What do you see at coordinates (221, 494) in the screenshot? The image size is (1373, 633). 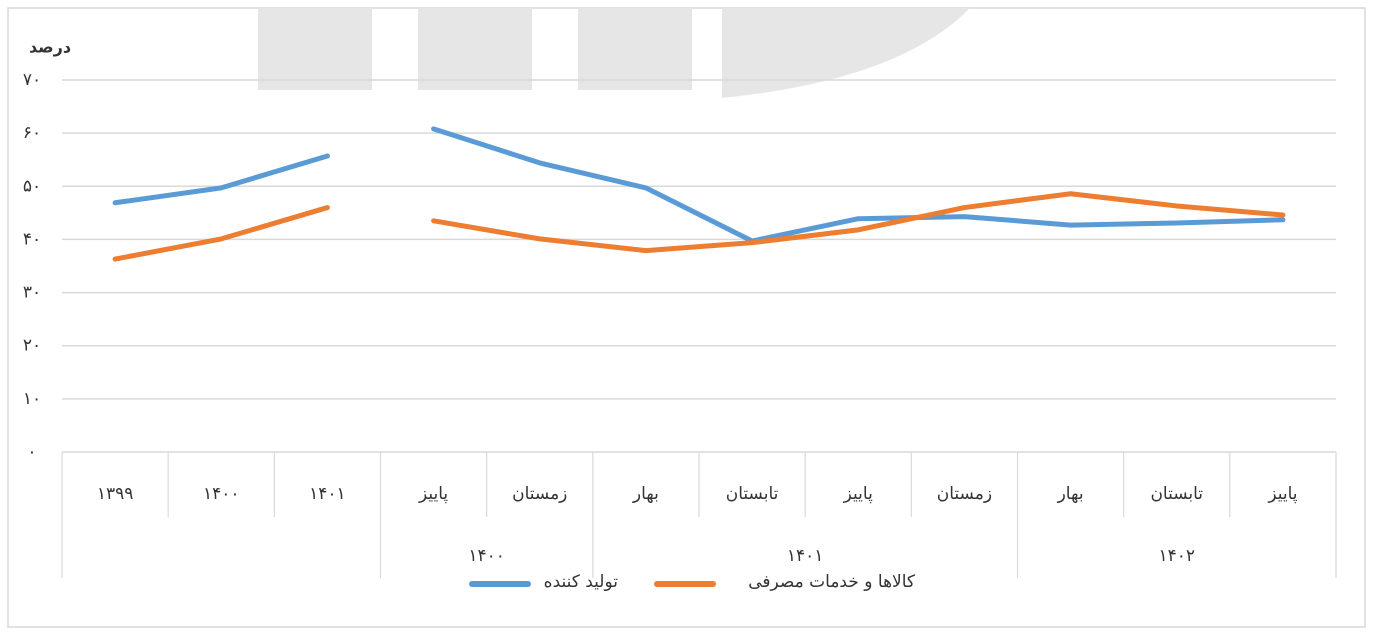 I see `x-tick-label: ۱۴۰۰` at bounding box center [221, 494].